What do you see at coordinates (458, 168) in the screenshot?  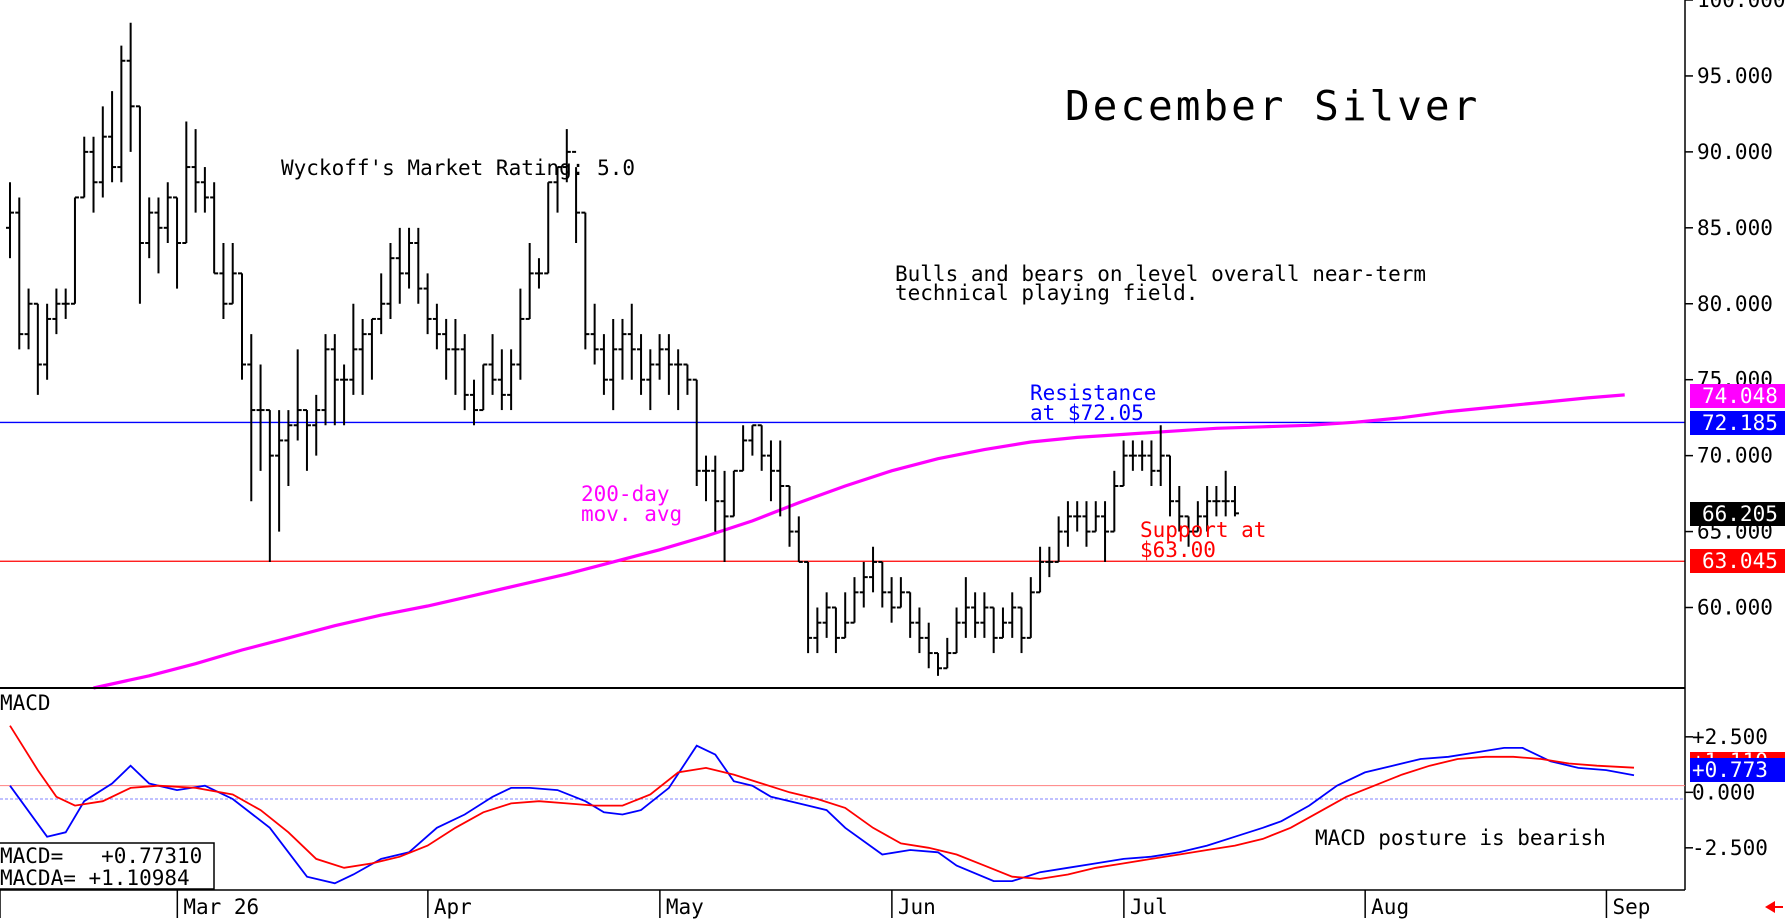 I see `market-rating-label: Wyckoff's Market Rating: 5.0` at bounding box center [458, 168].